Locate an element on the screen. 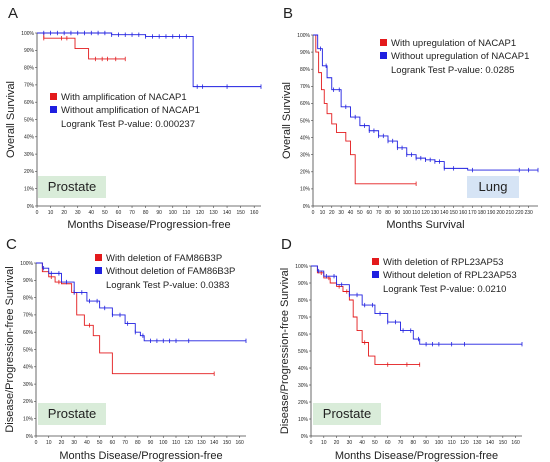 Image resolution: width=550 pixels, height=462 pixels. legend-label: With deletion of RPL23AP53 is located at coordinates (443, 262).